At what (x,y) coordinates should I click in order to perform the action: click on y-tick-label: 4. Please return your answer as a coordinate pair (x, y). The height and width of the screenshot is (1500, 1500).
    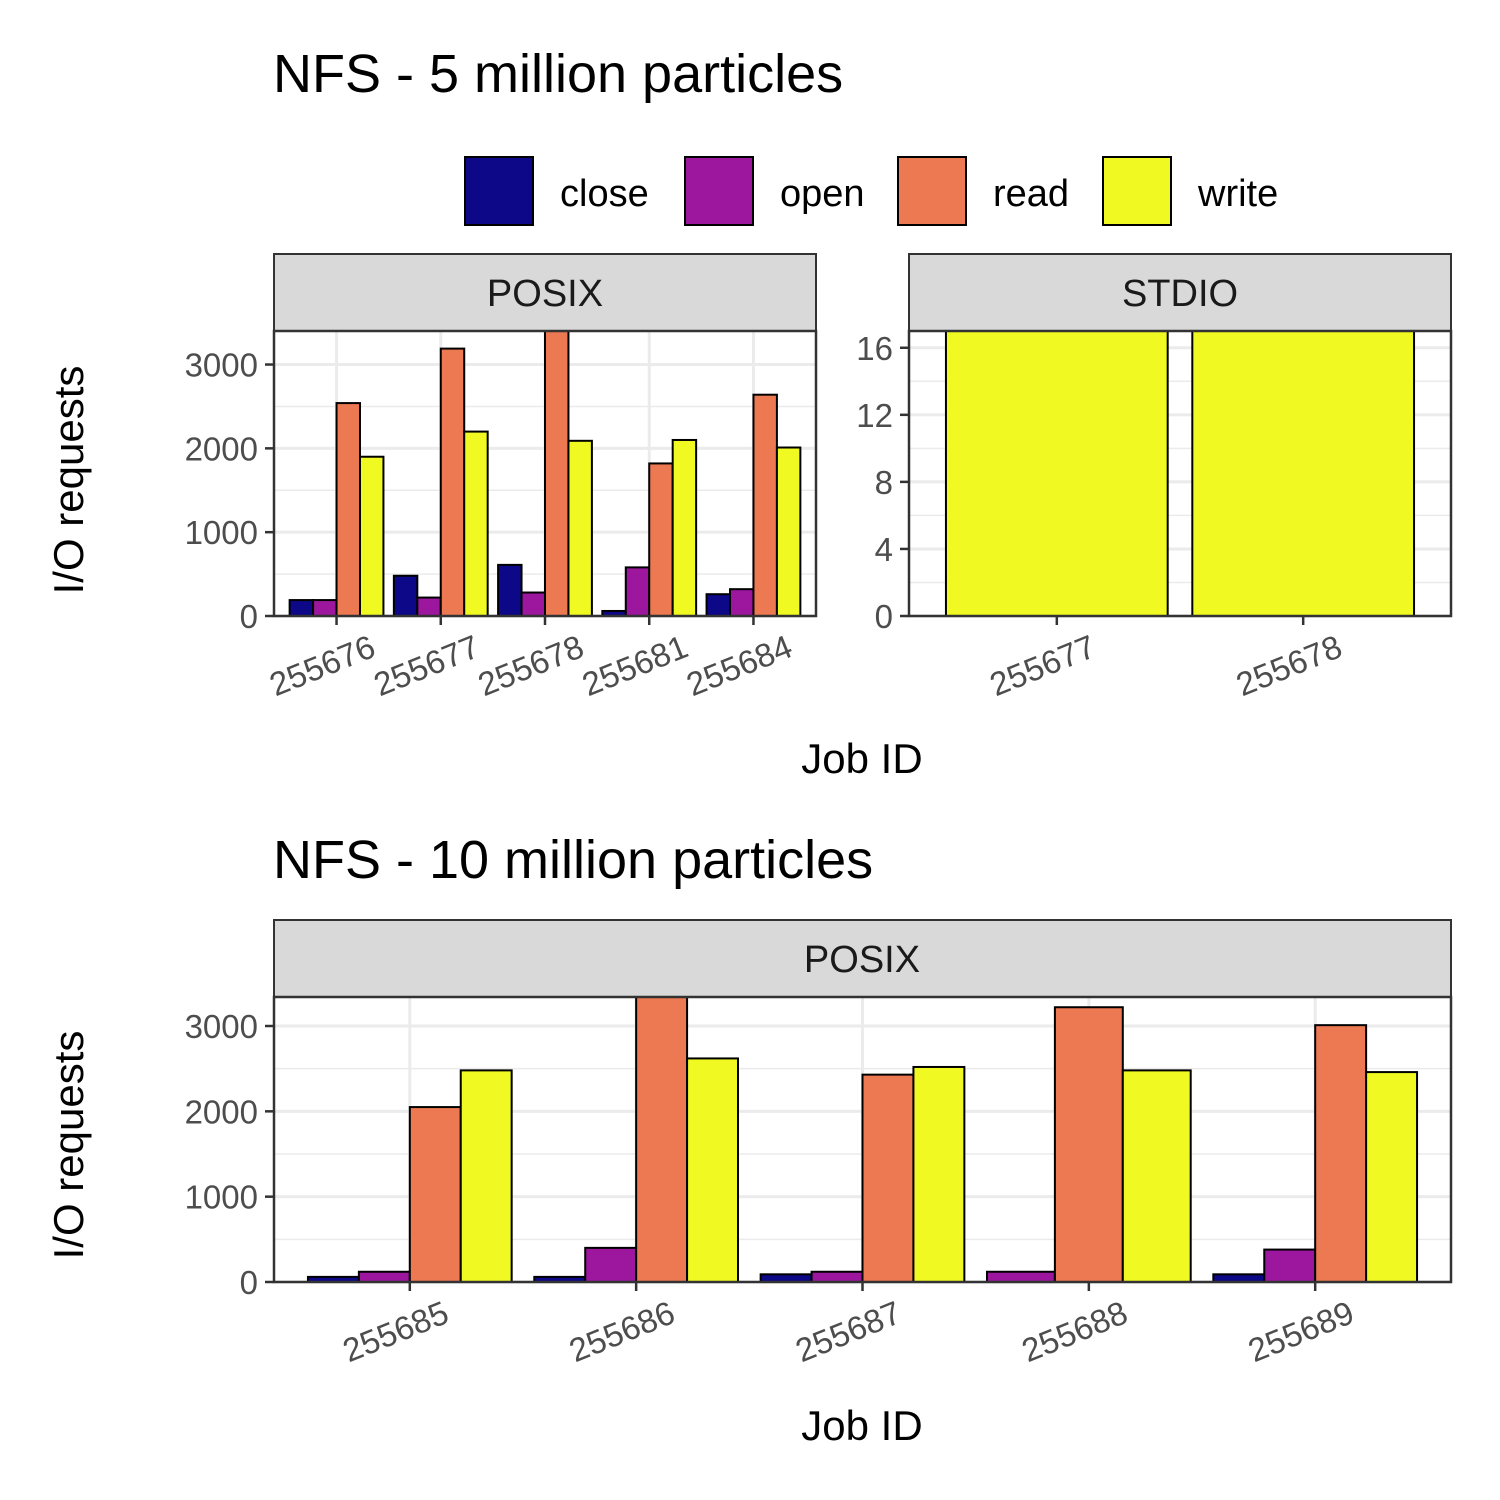
    Looking at the image, I should click on (884, 549).